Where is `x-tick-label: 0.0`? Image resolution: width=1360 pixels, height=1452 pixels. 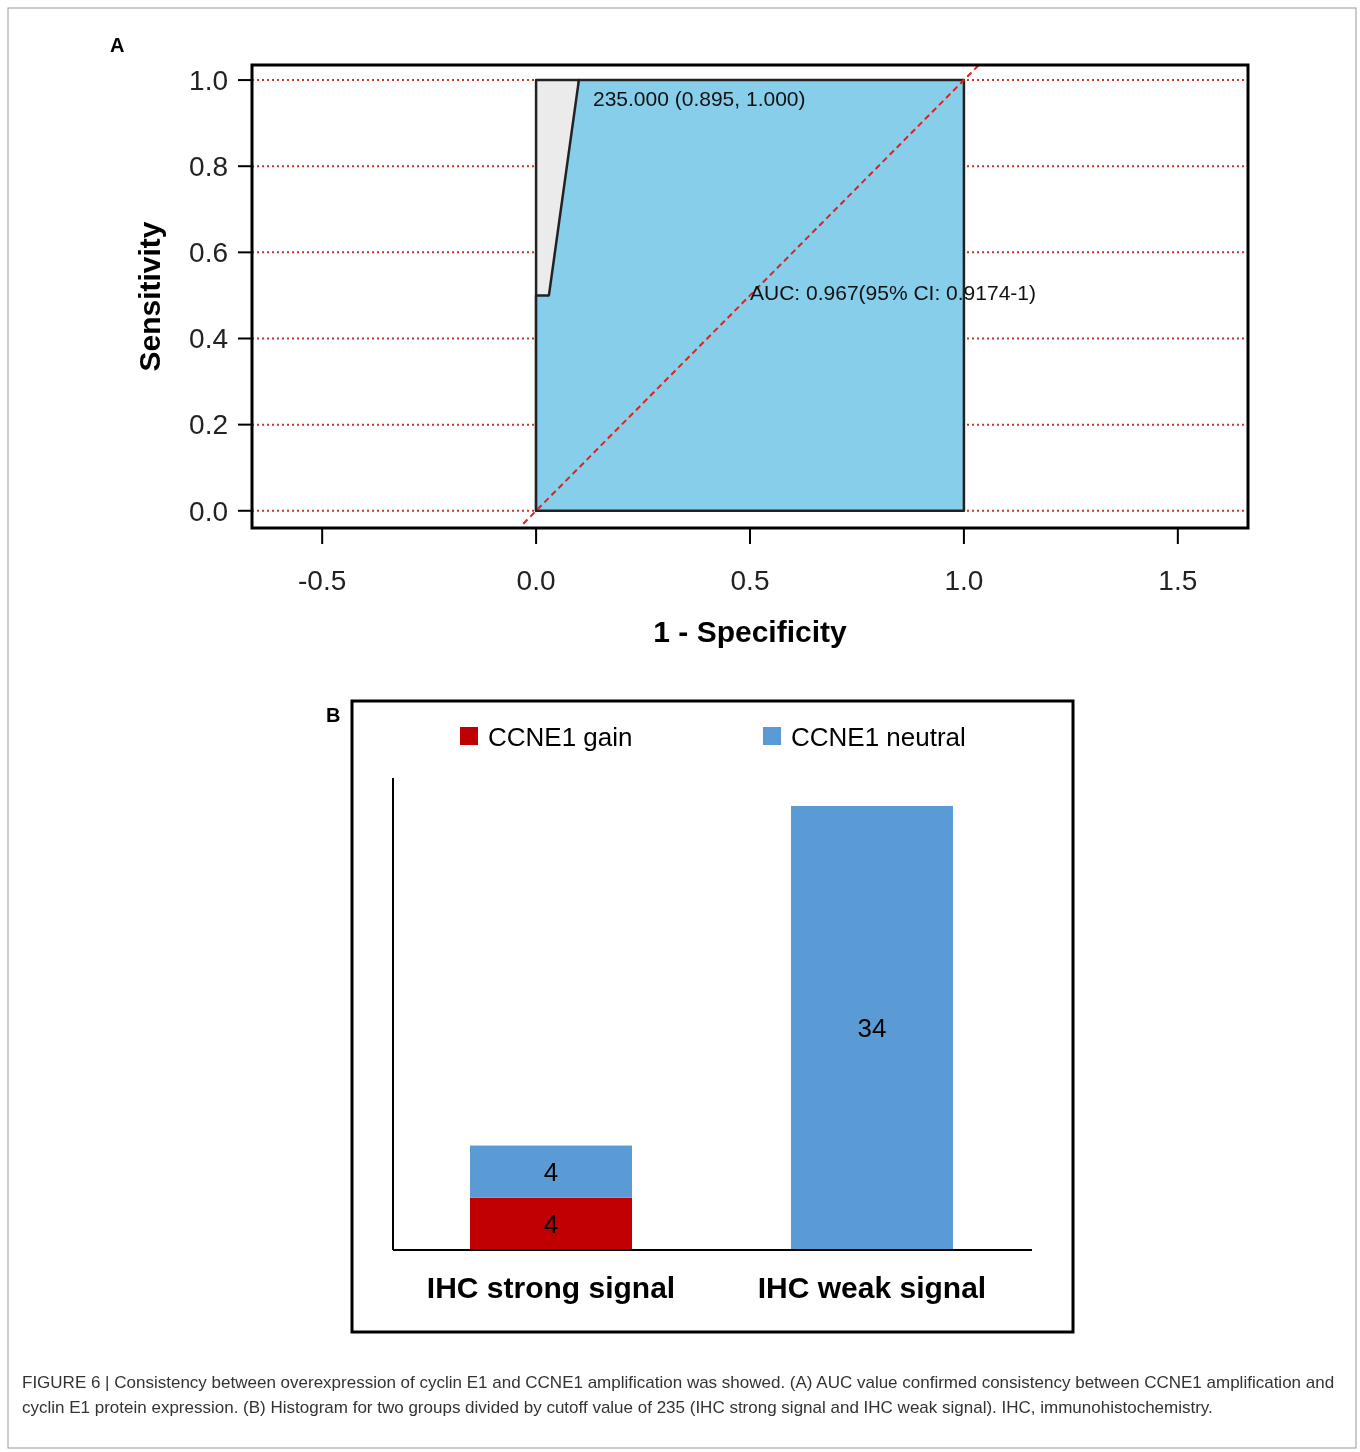 x-tick-label: 0.0 is located at coordinates (536, 580).